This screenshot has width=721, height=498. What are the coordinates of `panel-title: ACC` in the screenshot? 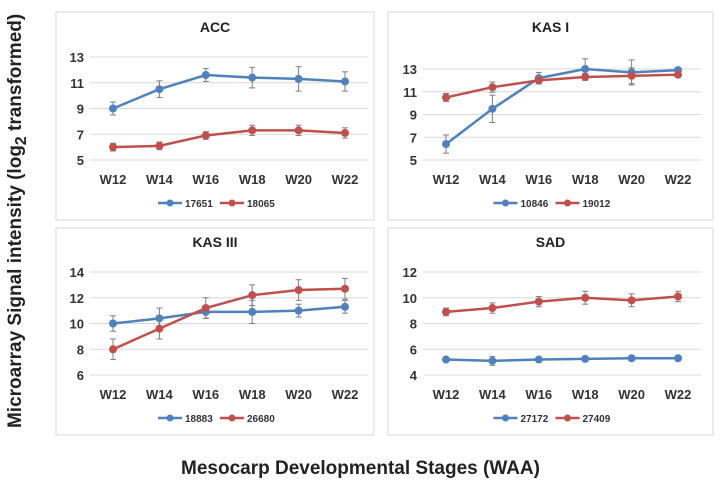 It's located at (215, 27).